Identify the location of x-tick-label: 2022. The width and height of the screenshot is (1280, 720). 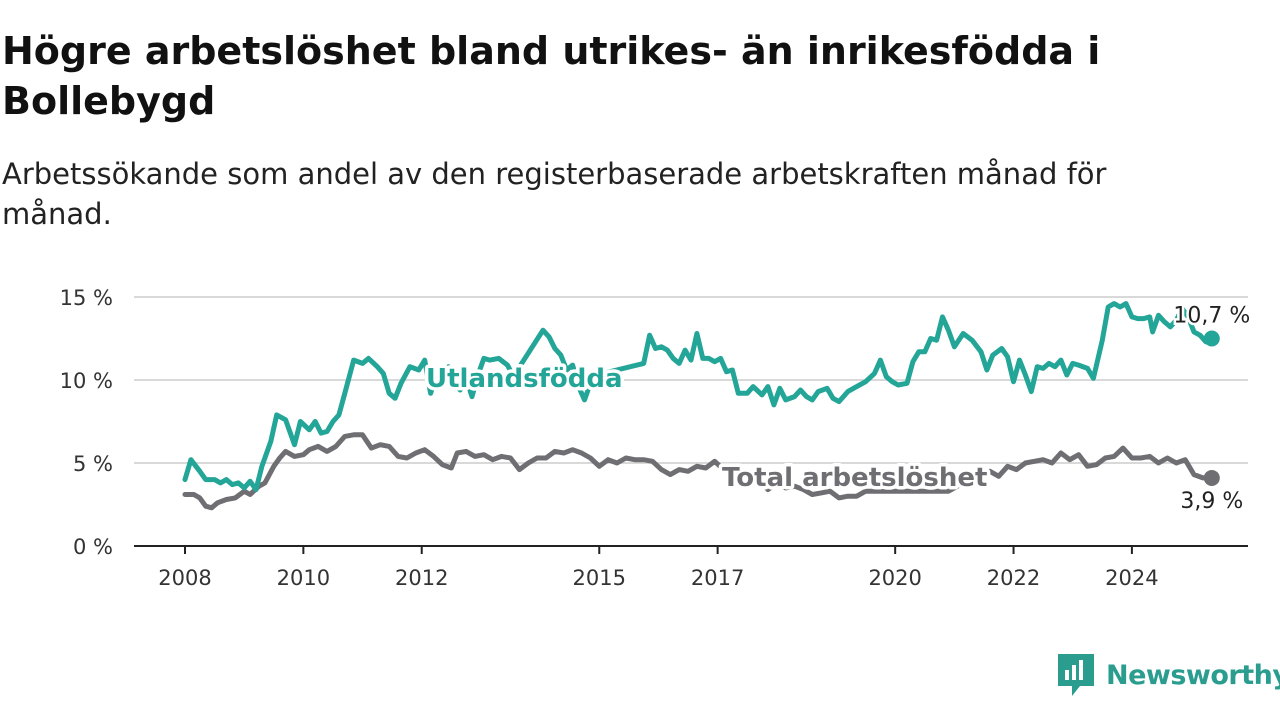
(1013, 578).